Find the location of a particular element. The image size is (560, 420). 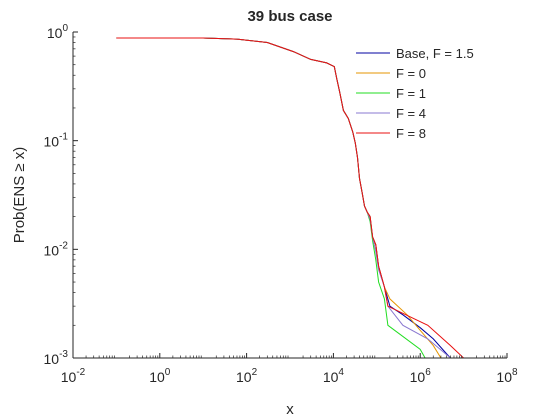

legend-label: F = 8 is located at coordinates (411, 133).